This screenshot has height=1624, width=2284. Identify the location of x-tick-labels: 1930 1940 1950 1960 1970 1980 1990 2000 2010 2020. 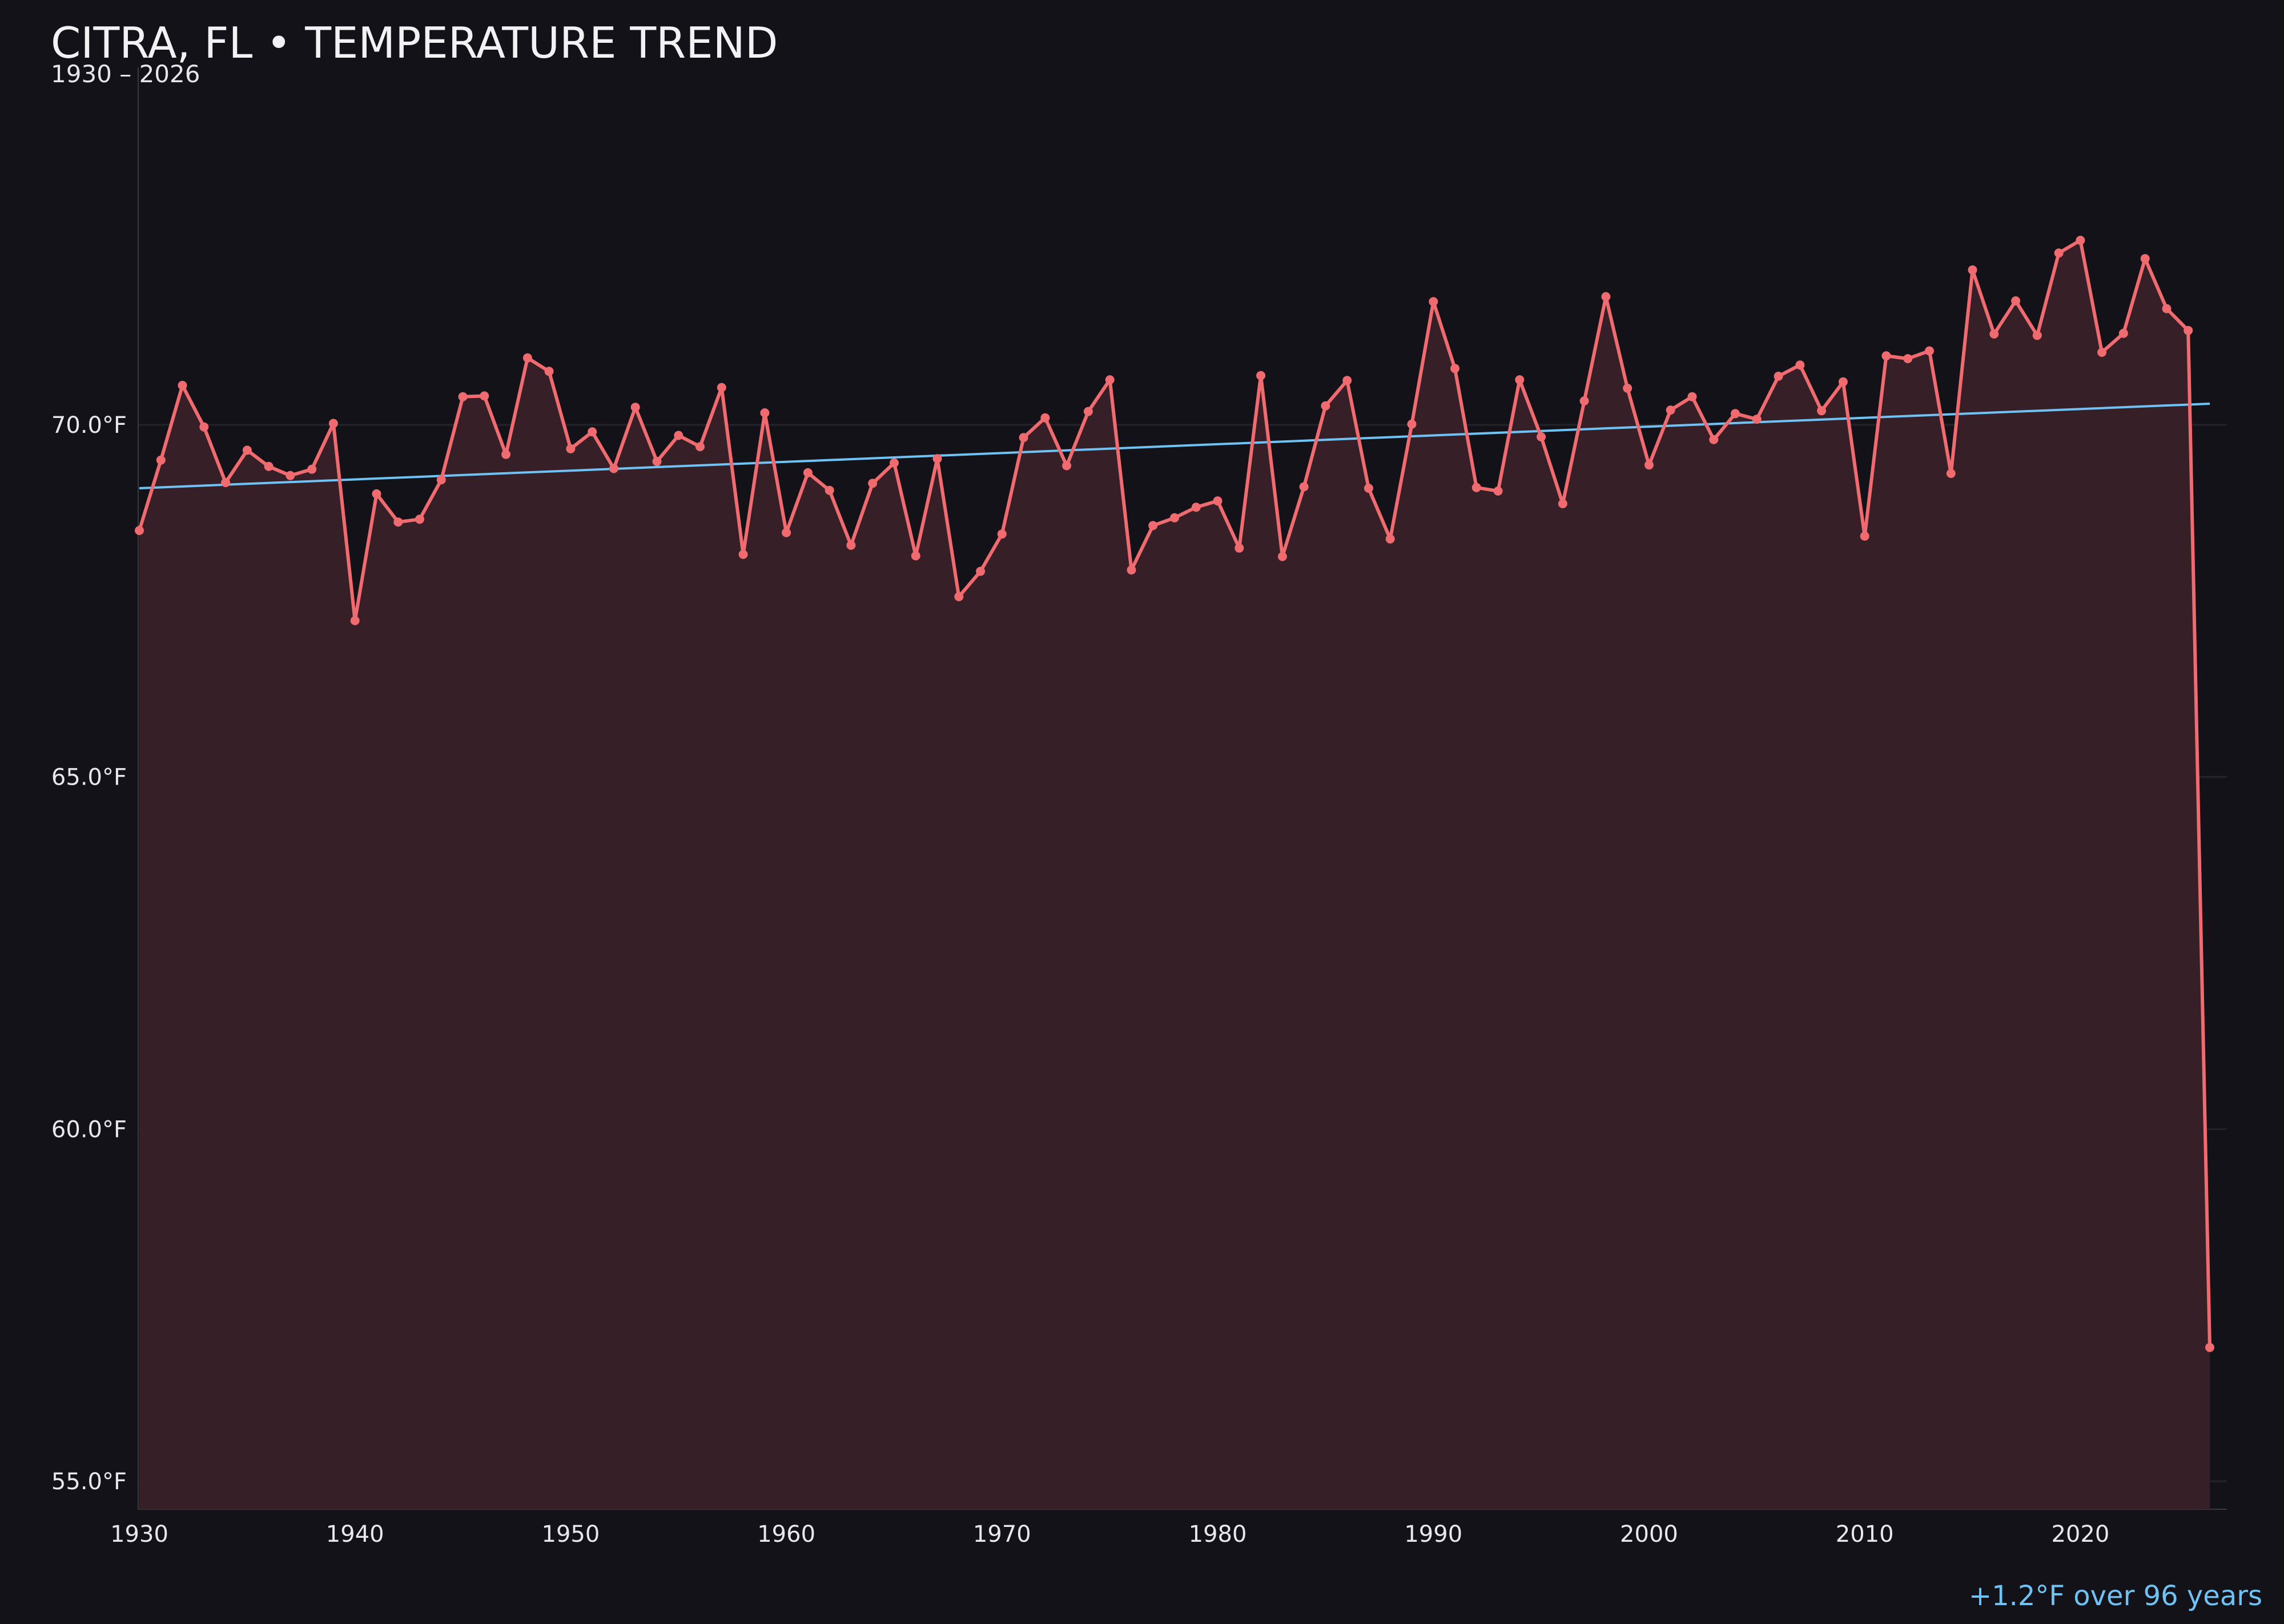
(1109, 1534).